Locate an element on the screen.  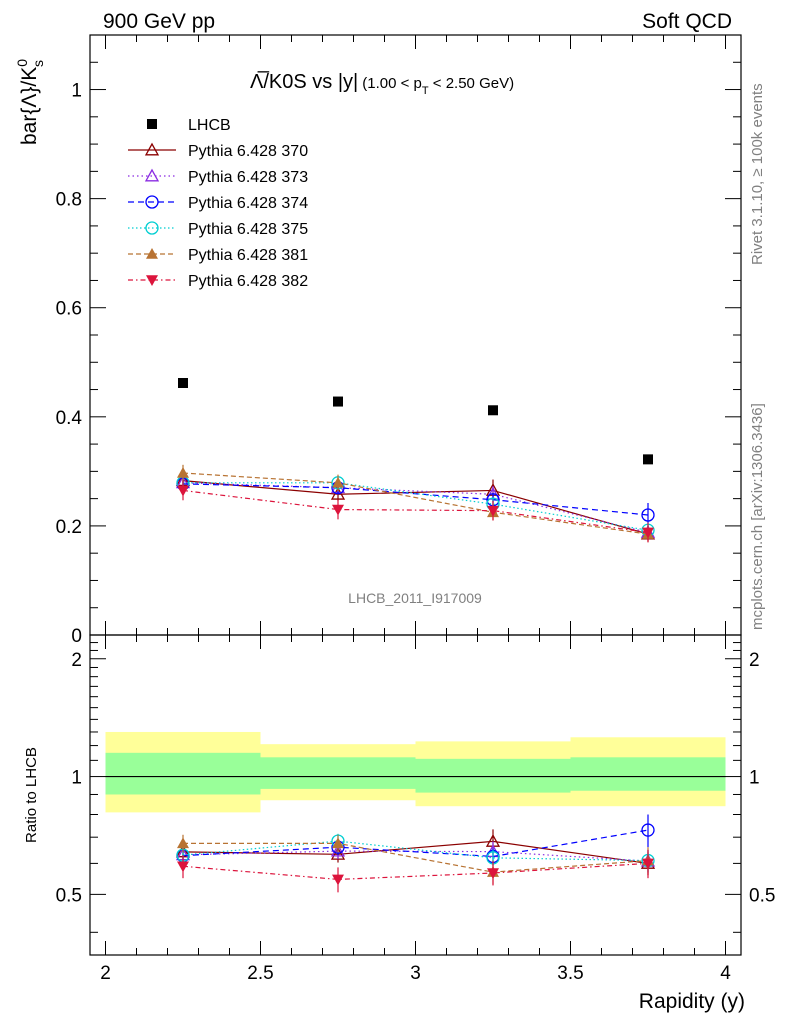
legend-label-375: Pythia 6.428 375 is located at coordinates (248, 229).